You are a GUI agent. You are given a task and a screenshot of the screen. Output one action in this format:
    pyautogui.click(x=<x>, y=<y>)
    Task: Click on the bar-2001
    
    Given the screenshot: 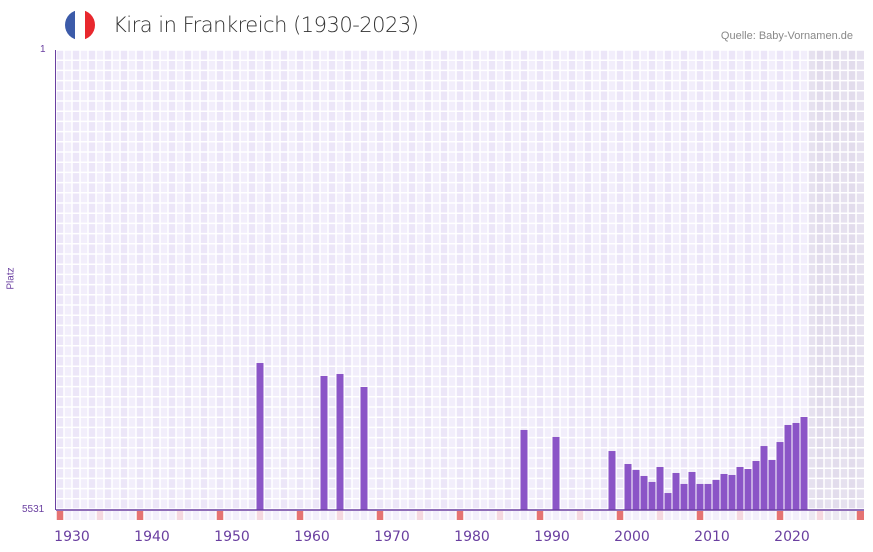 What is the action you would take?
    pyautogui.click(x=628, y=487)
    